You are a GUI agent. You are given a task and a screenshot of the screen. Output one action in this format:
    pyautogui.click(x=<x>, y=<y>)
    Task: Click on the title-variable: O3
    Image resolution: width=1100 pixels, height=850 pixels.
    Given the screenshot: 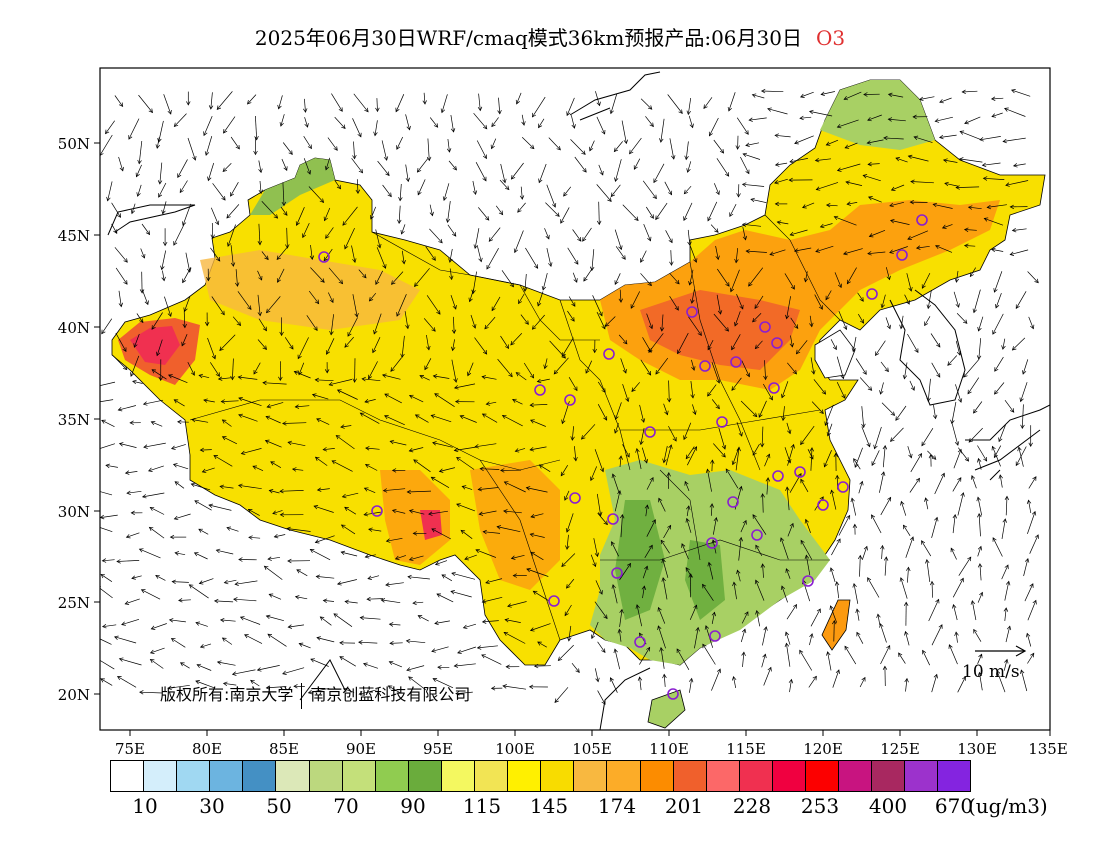 What is the action you would take?
    pyautogui.click(x=830, y=38)
    